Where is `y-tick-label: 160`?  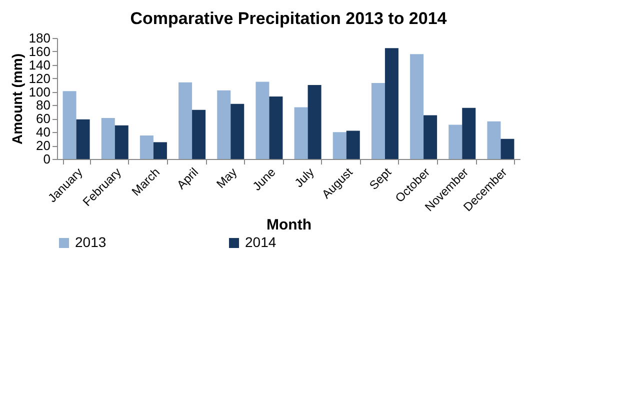 y-tick-label: 160 is located at coordinates (39, 51).